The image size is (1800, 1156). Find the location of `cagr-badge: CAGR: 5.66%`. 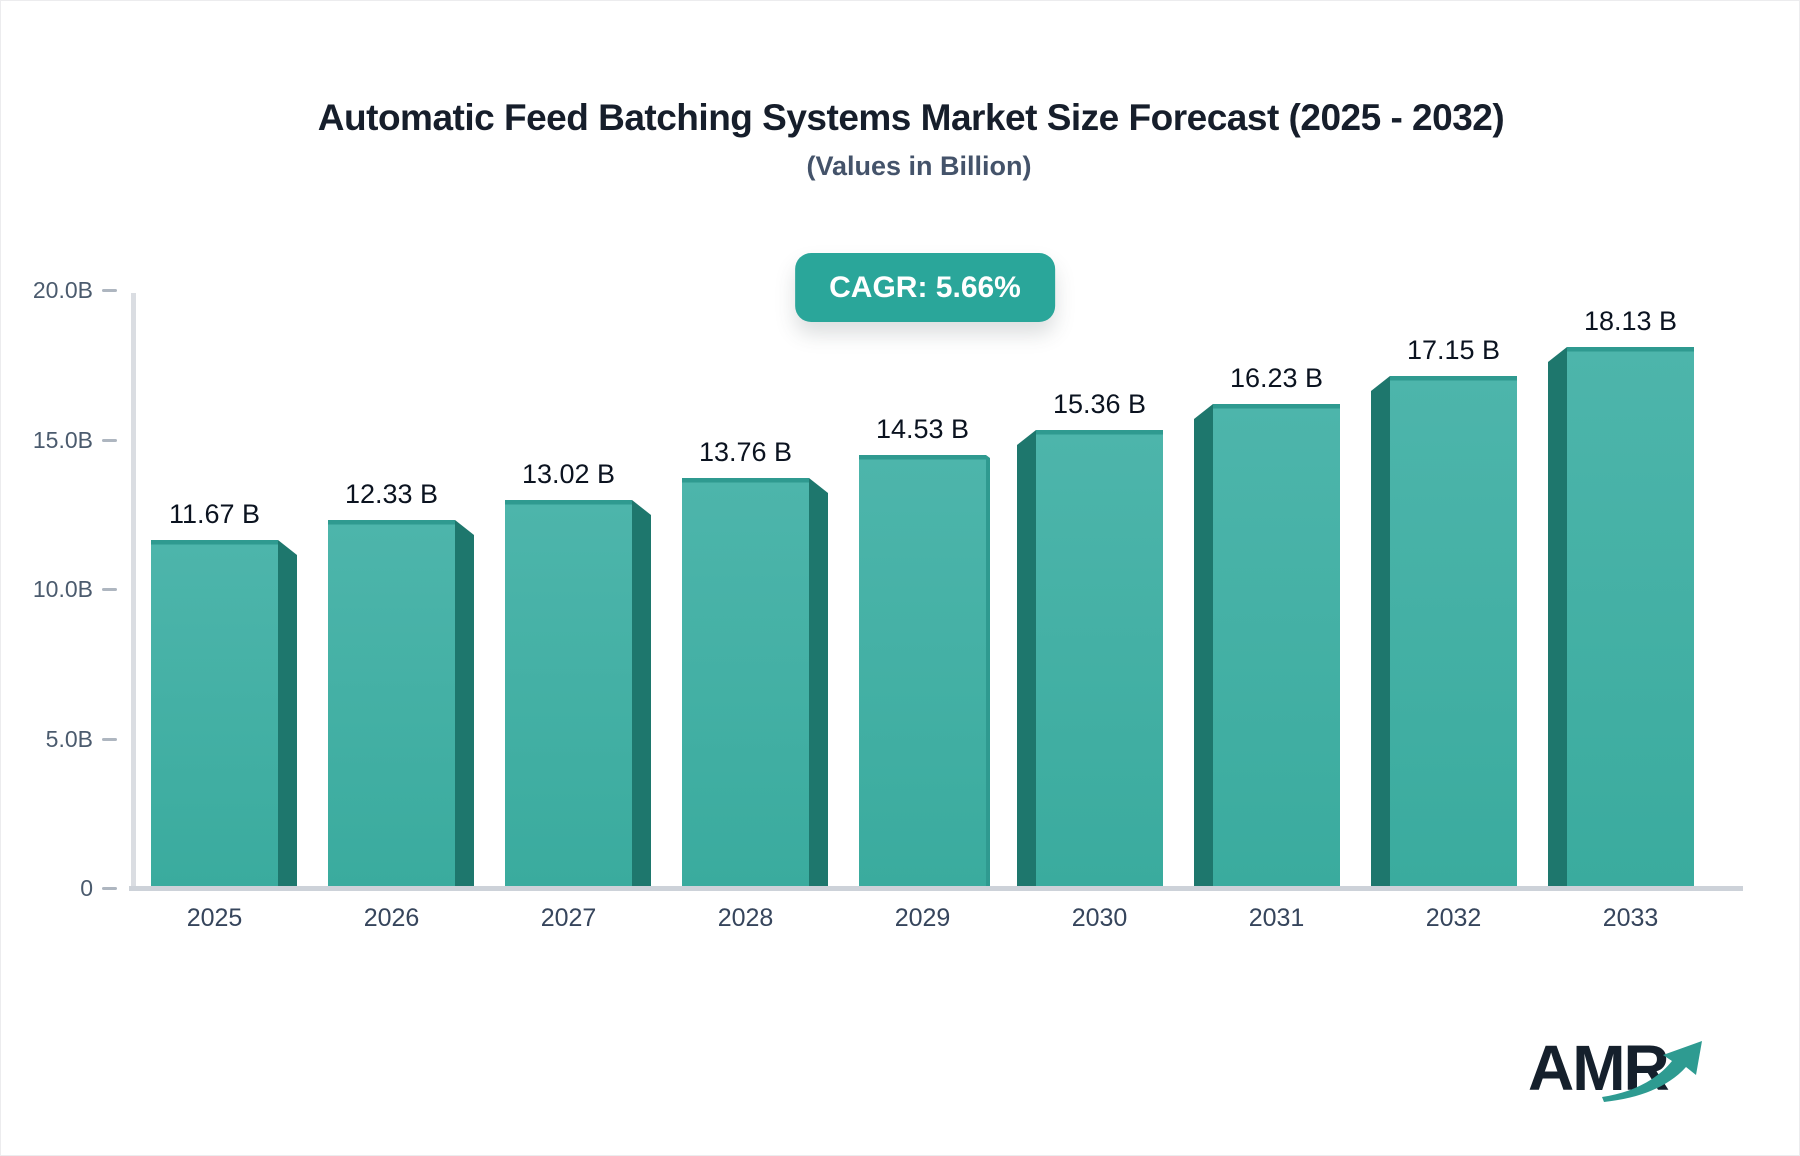

cagr-badge: CAGR: 5.66% is located at coordinates (925, 287).